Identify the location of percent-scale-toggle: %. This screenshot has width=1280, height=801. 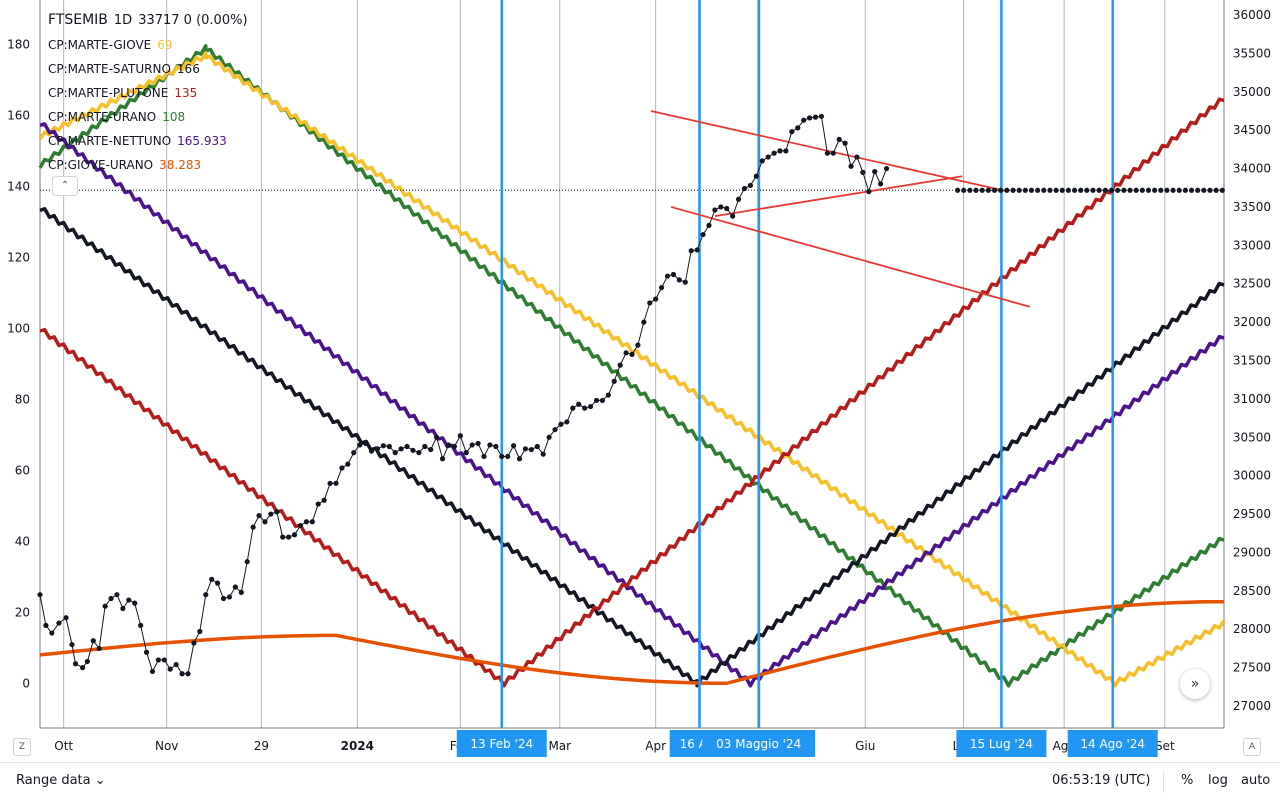
(1187, 780).